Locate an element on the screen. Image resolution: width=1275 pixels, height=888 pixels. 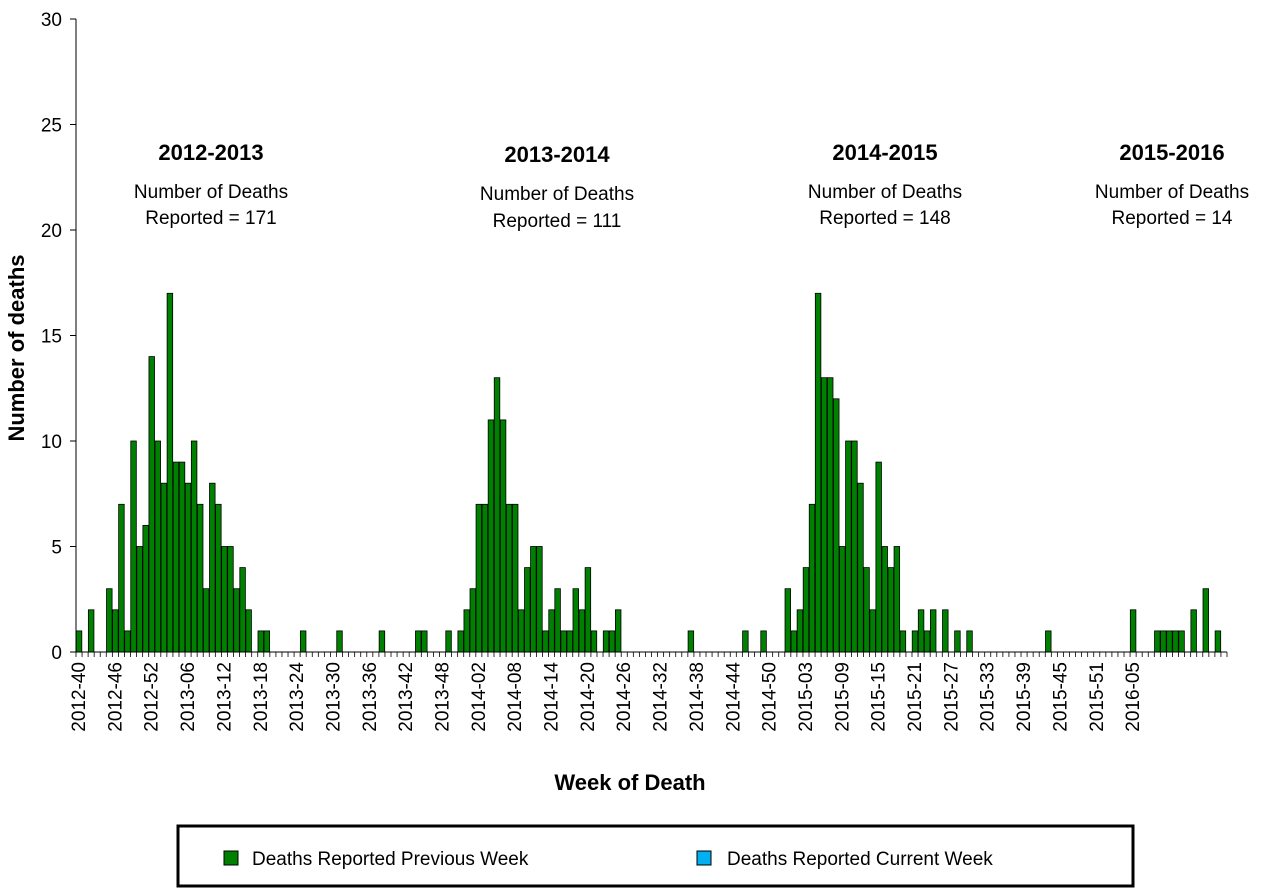
x-tick-label: 2015-03 is located at coordinates (806, 697).